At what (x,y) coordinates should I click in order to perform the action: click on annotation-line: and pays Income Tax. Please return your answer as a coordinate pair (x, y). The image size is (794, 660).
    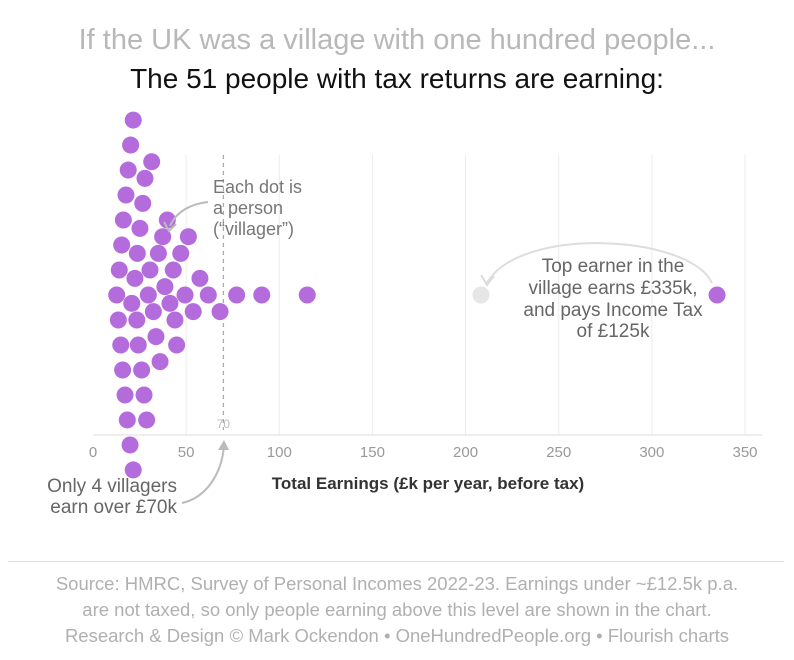
    Looking at the image, I should click on (613, 310).